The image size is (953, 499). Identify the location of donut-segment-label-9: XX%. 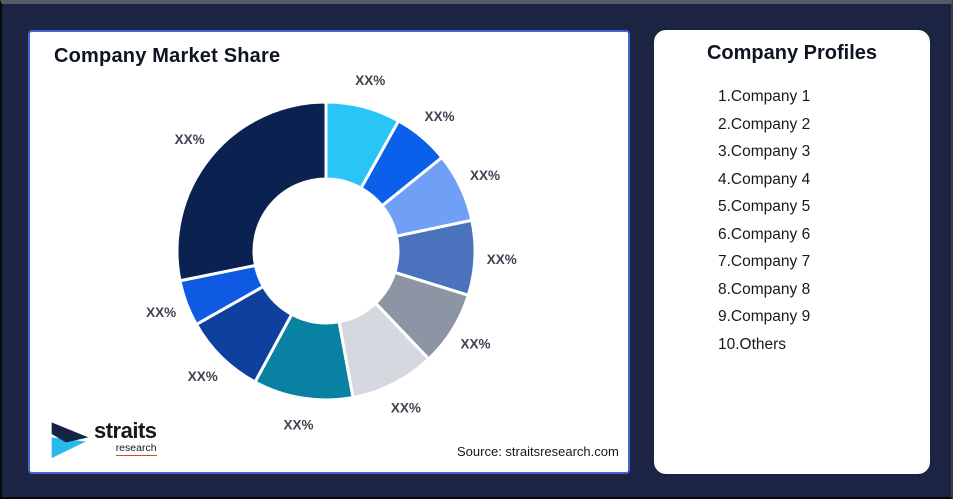
(161, 312).